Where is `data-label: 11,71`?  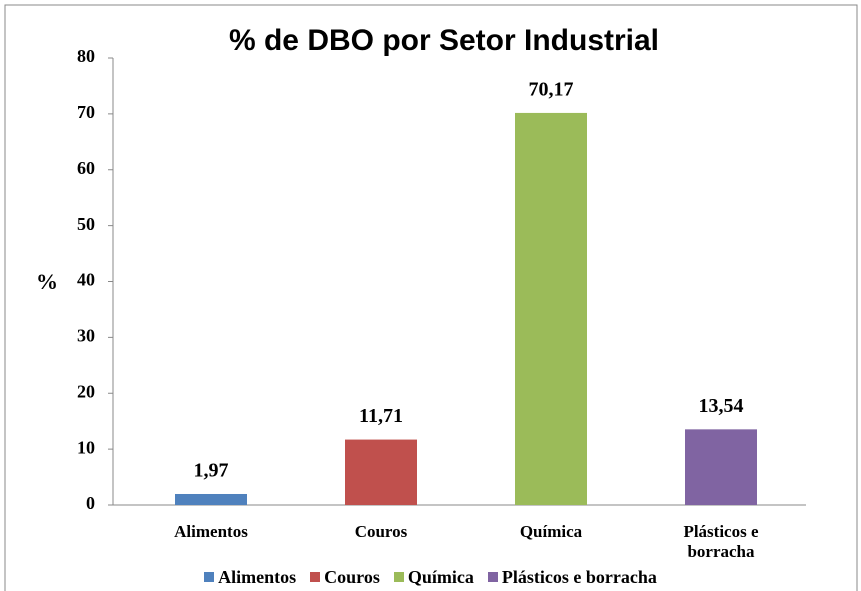 data-label: 11,71 is located at coordinates (381, 416).